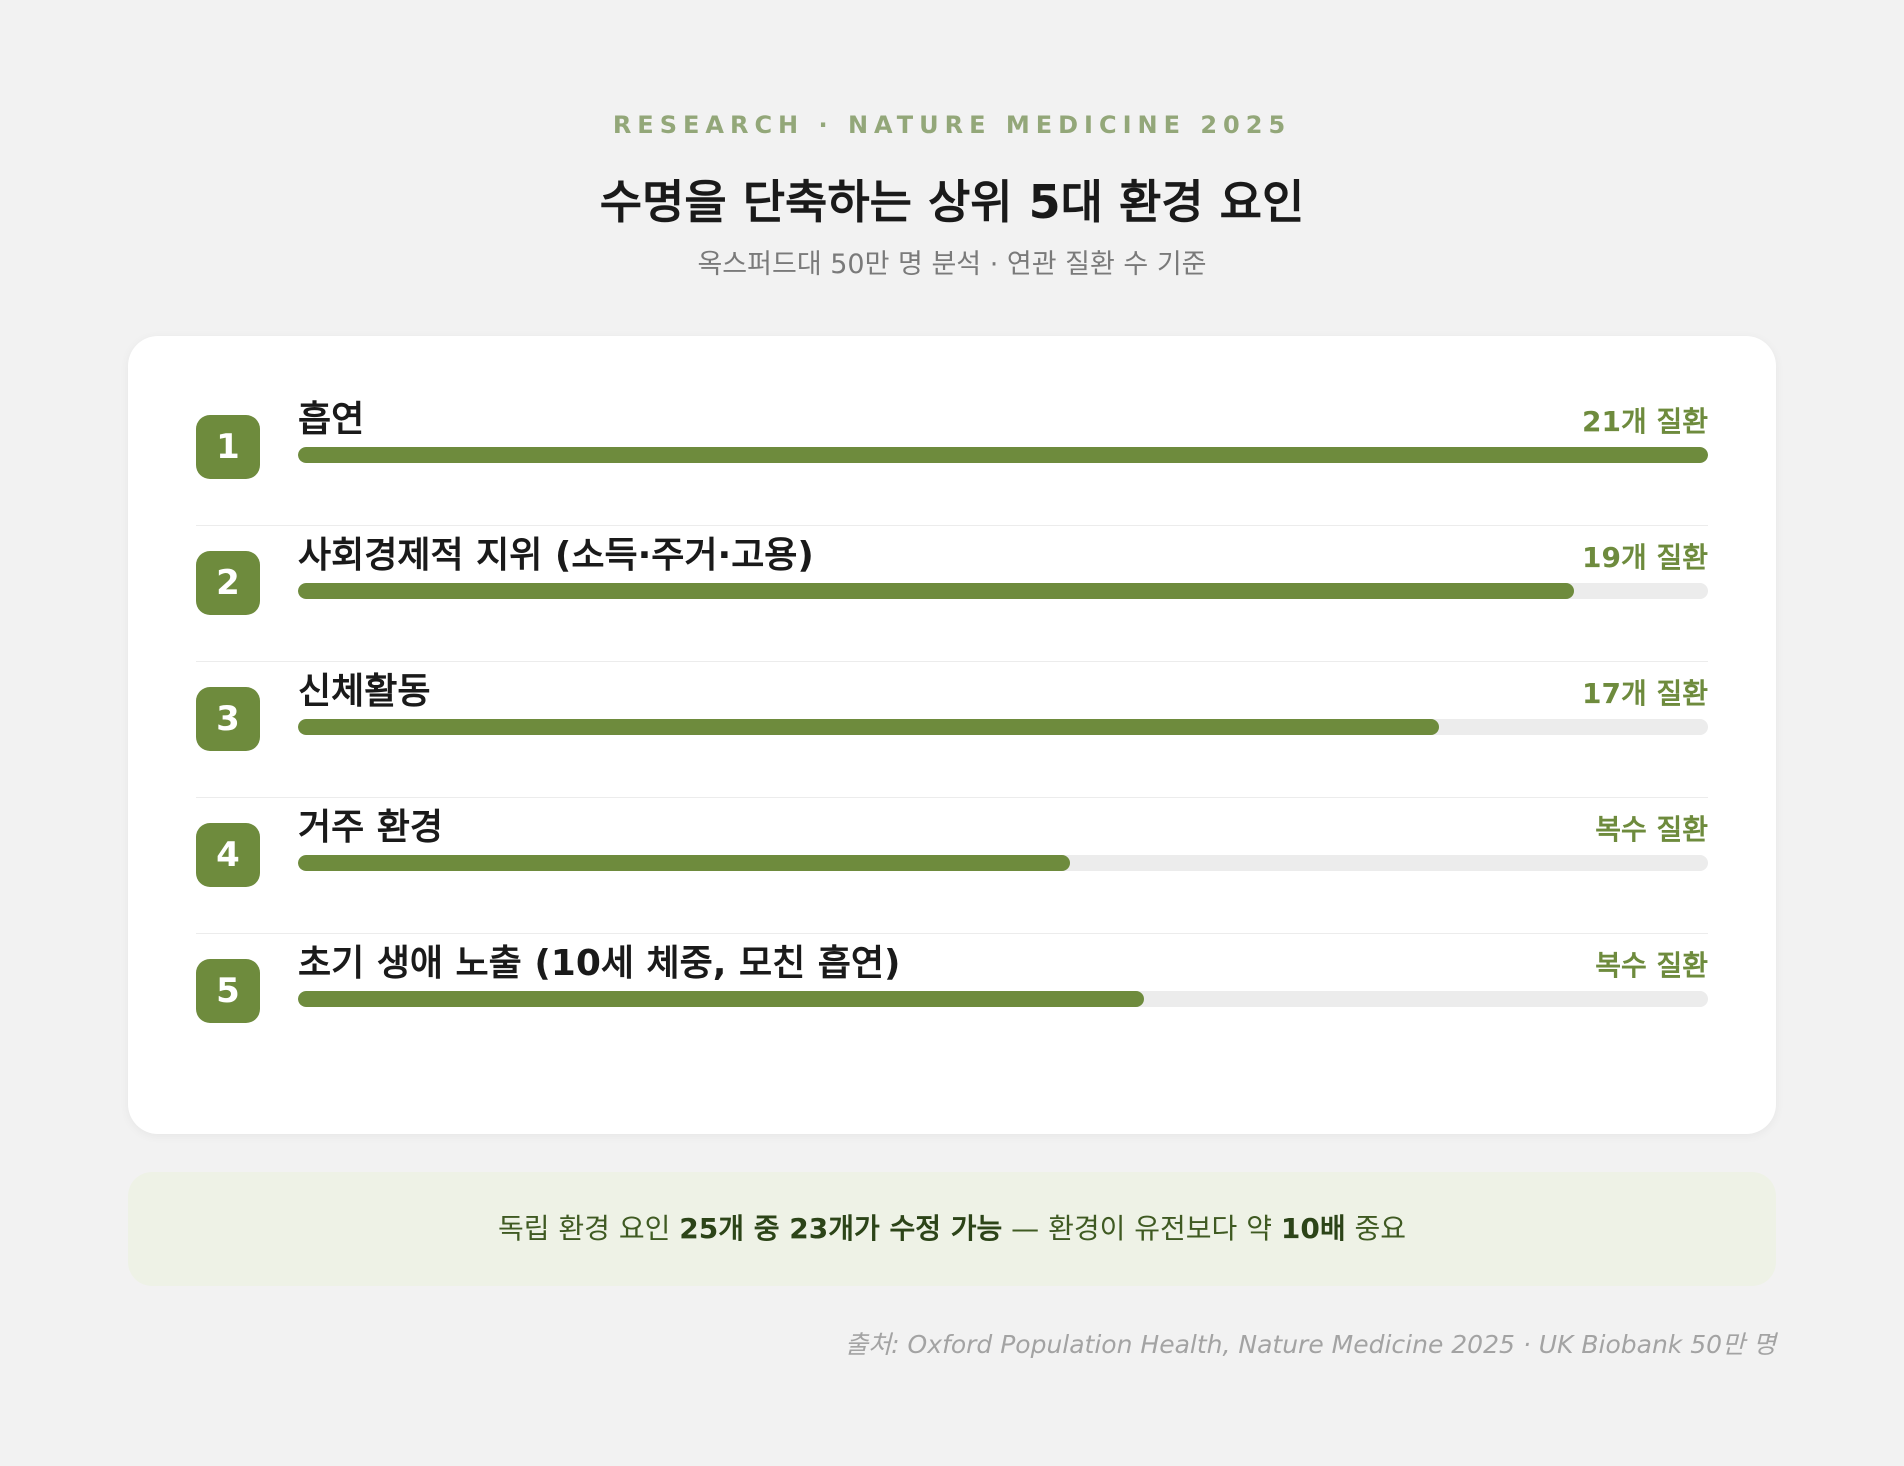 The width and height of the screenshot is (1904, 1466). What do you see at coordinates (371, 827) in the screenshot?
I see `factor-label: 거주 환경` at bounding box center [371, 827].